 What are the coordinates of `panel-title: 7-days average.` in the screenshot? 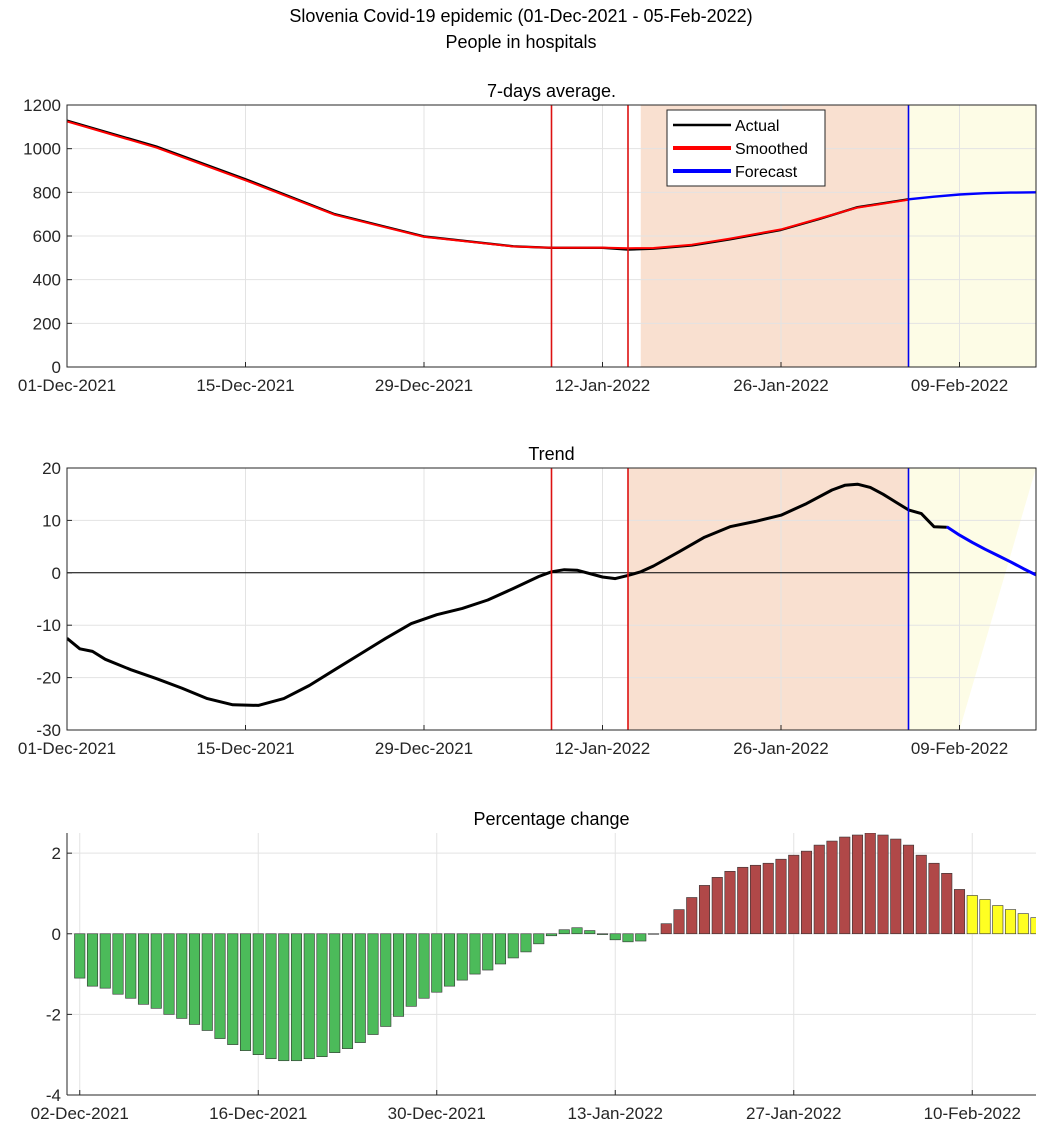 It's located at (551, 91).